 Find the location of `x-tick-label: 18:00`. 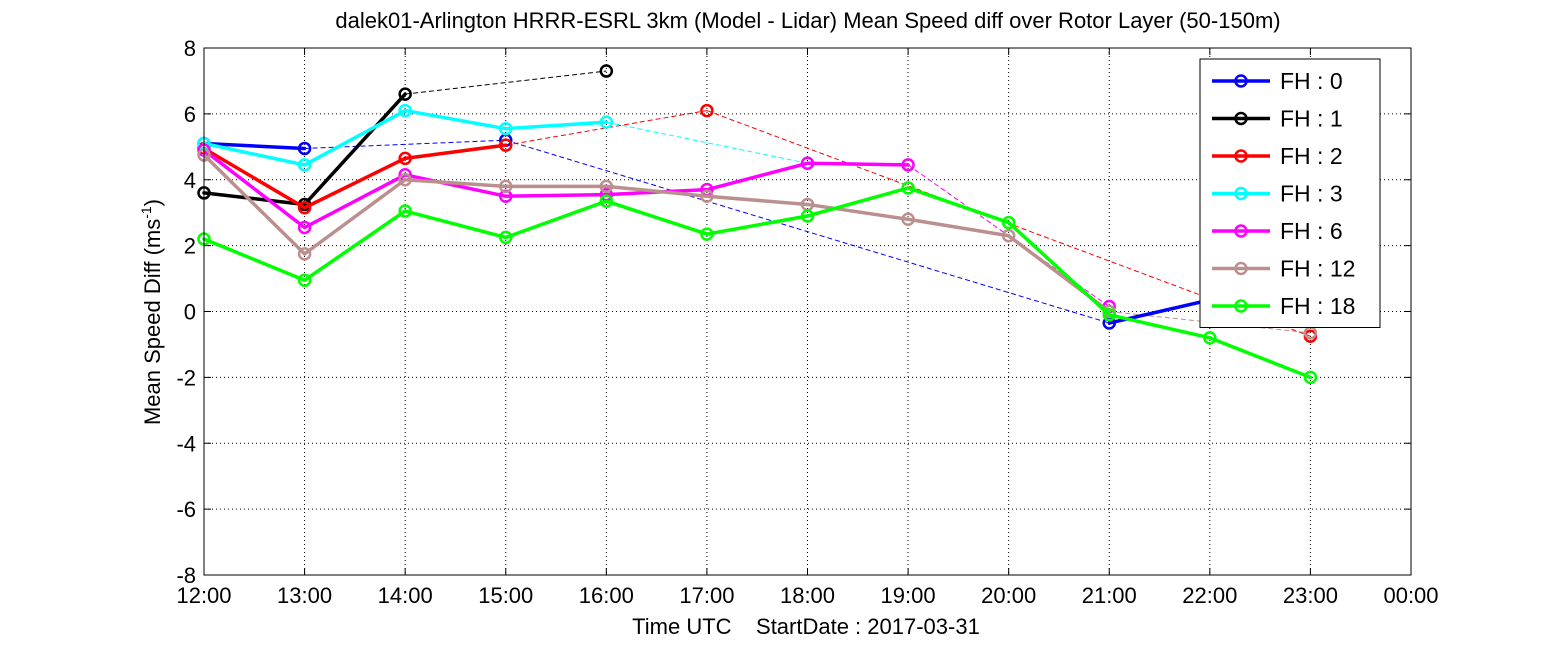

x-tick-label: 18:00 is located at coordinates (807, 595).